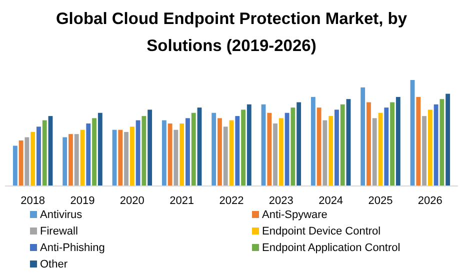  What do you see at coordinates (281, 201) in the screenshot?
I see `x-tick-label: 2023` at bounding box center [281, 201].